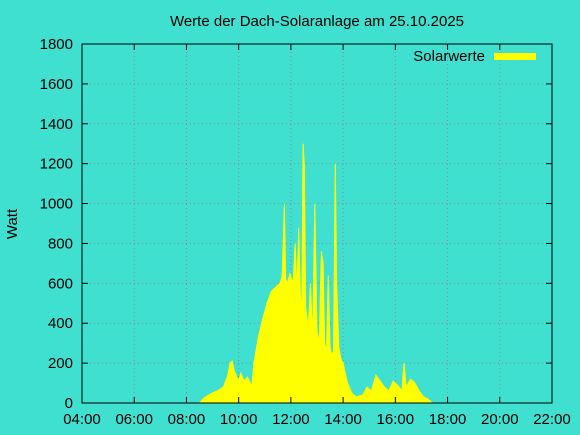  Describe the element at coordinates (12, 223) in the screenshot. I see `y-axis-label: Watt` at that location.